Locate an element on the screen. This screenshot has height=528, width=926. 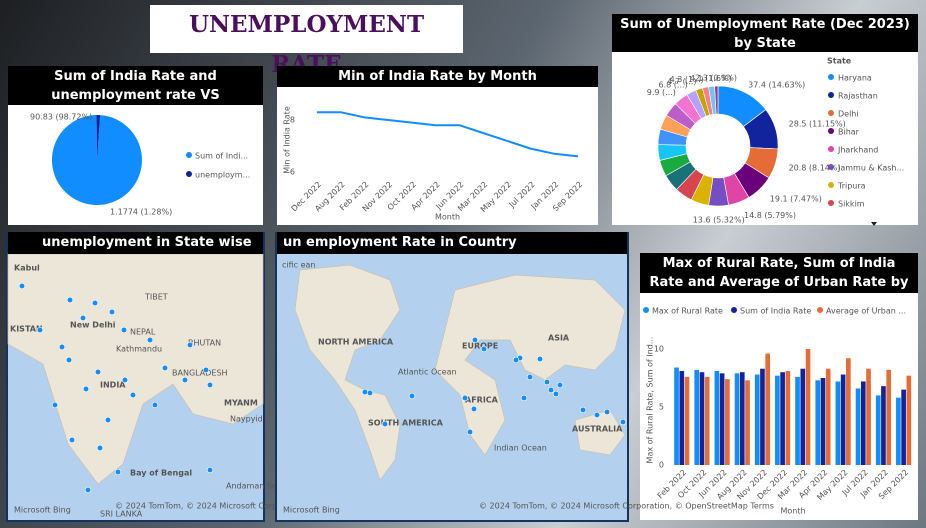
map-label: MYANM is located at coordinates (241, 403).